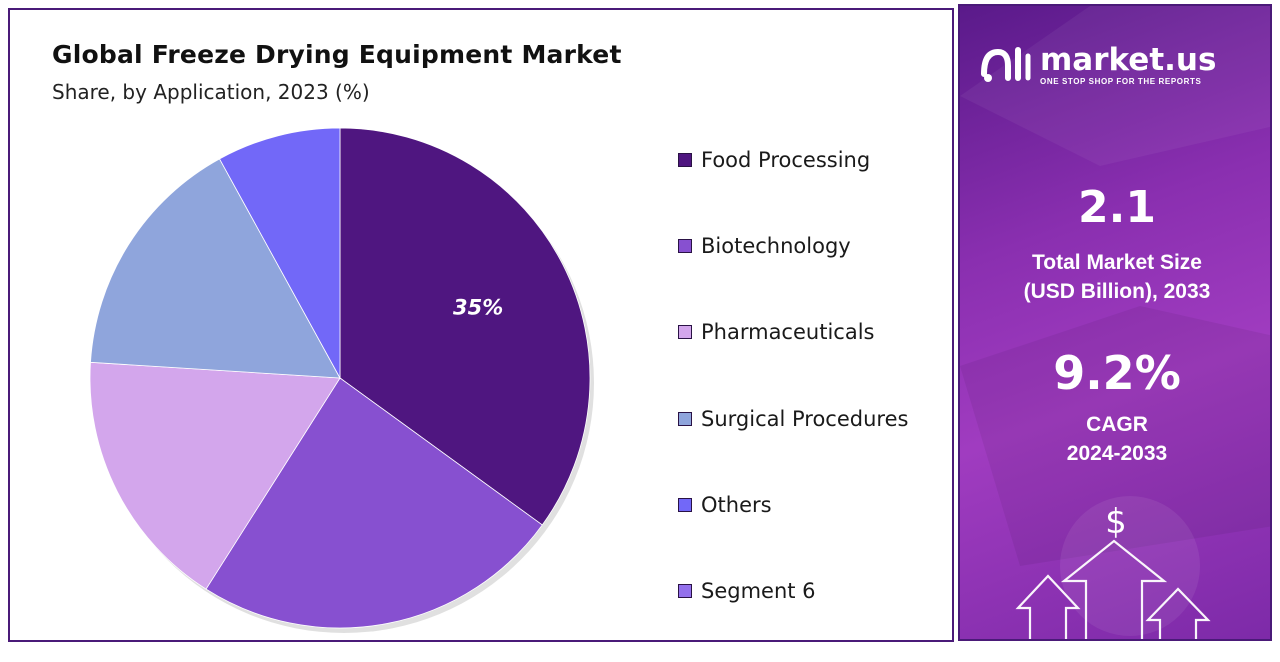 The width and height of the screenshot is (1280, 662). I want to click on market-size-label-line2: (USD Billion), 2033, so click(1117, 291).